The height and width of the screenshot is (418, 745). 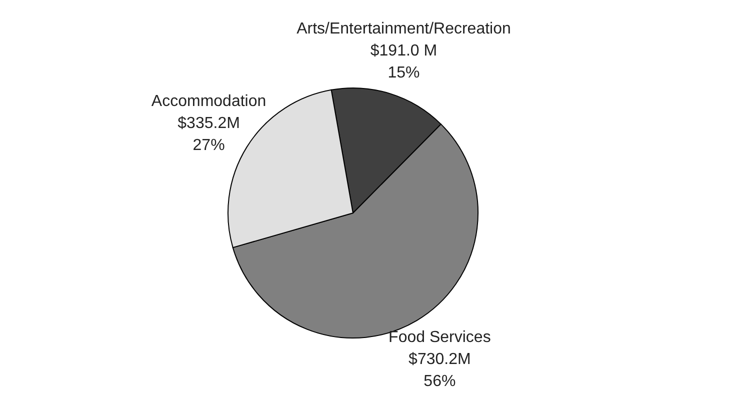 I want to click on slice-label: Food Services, so click(x=439, y=337).